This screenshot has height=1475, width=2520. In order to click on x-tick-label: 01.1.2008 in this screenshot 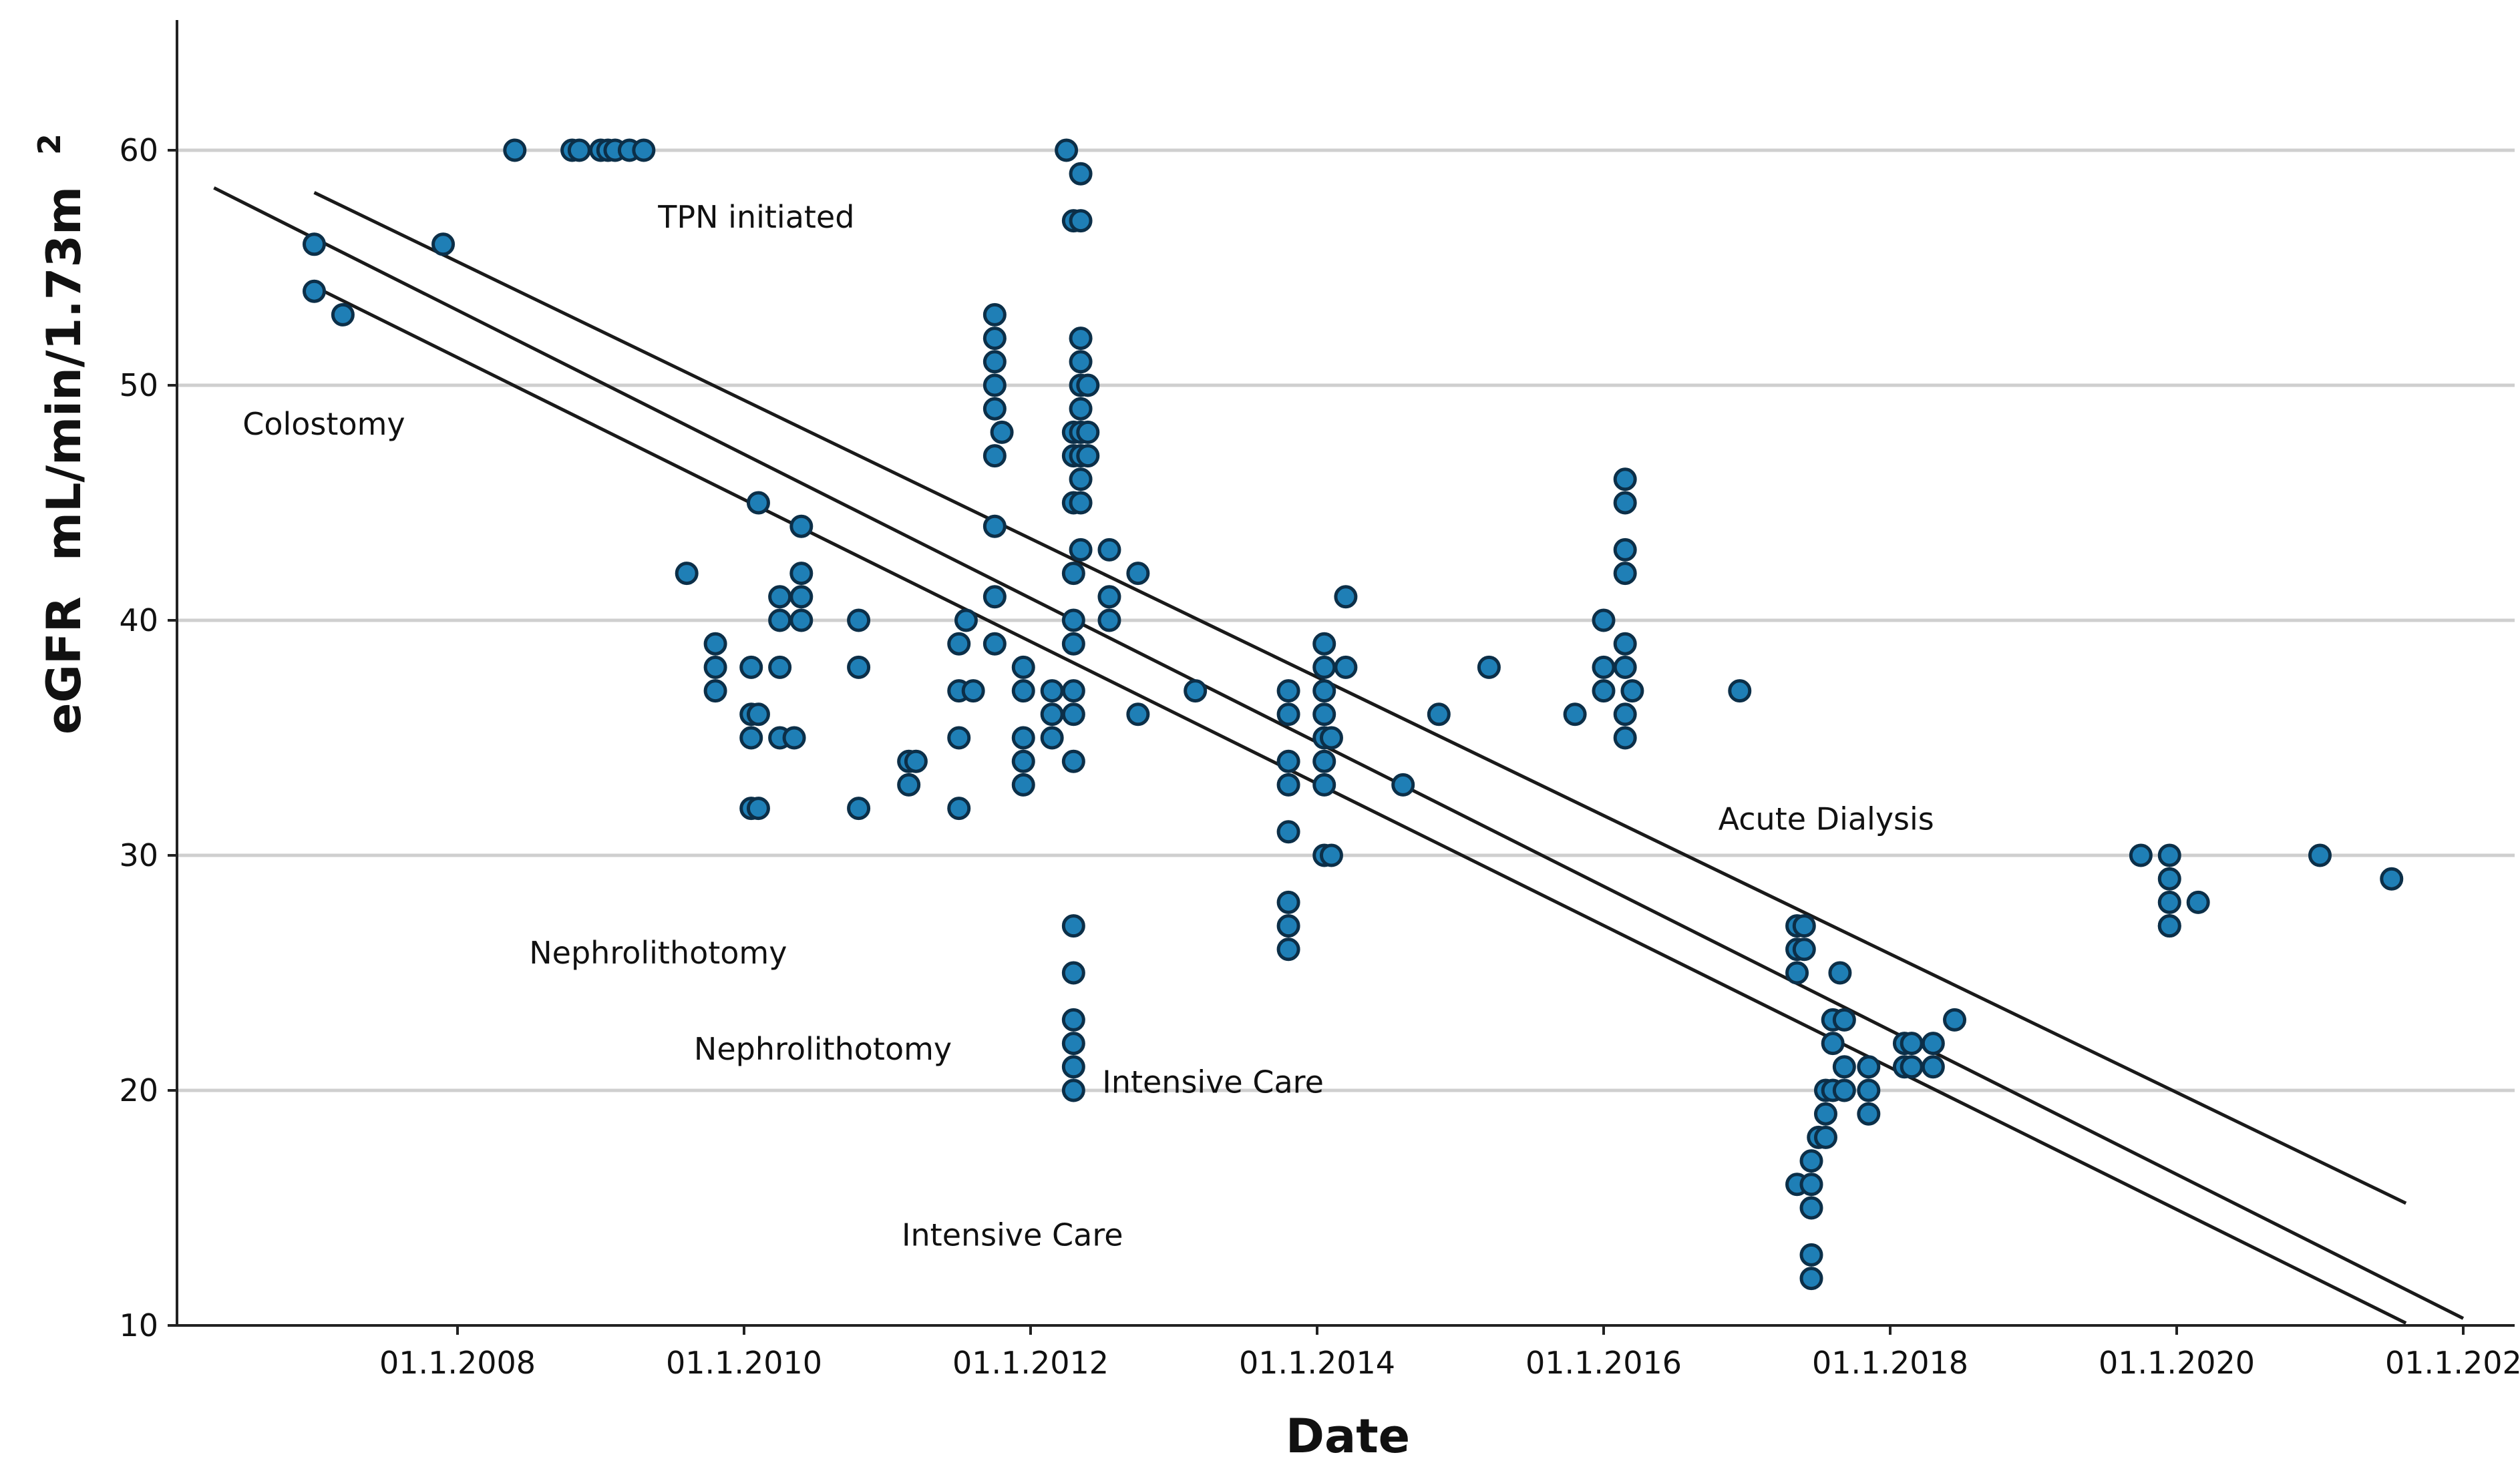, I will do `click(457, 1363)`.